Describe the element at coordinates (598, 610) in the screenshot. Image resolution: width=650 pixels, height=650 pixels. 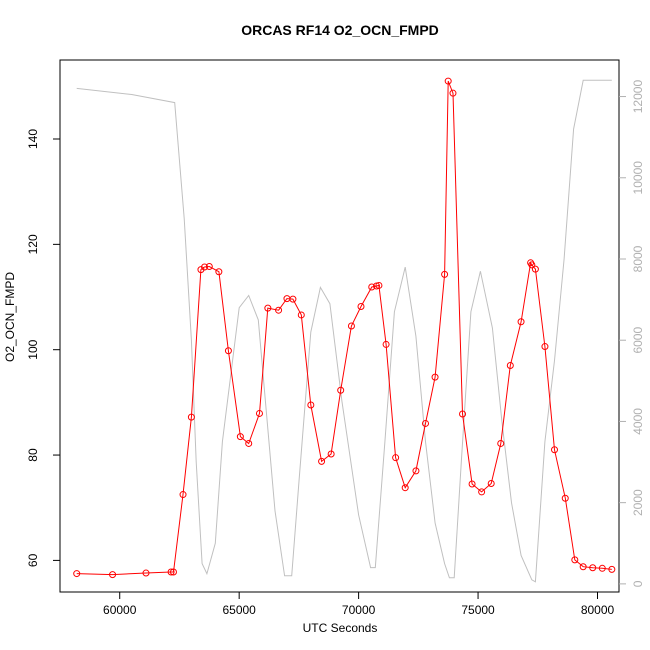
I see `x-tick-label-4: 80000` at that location.